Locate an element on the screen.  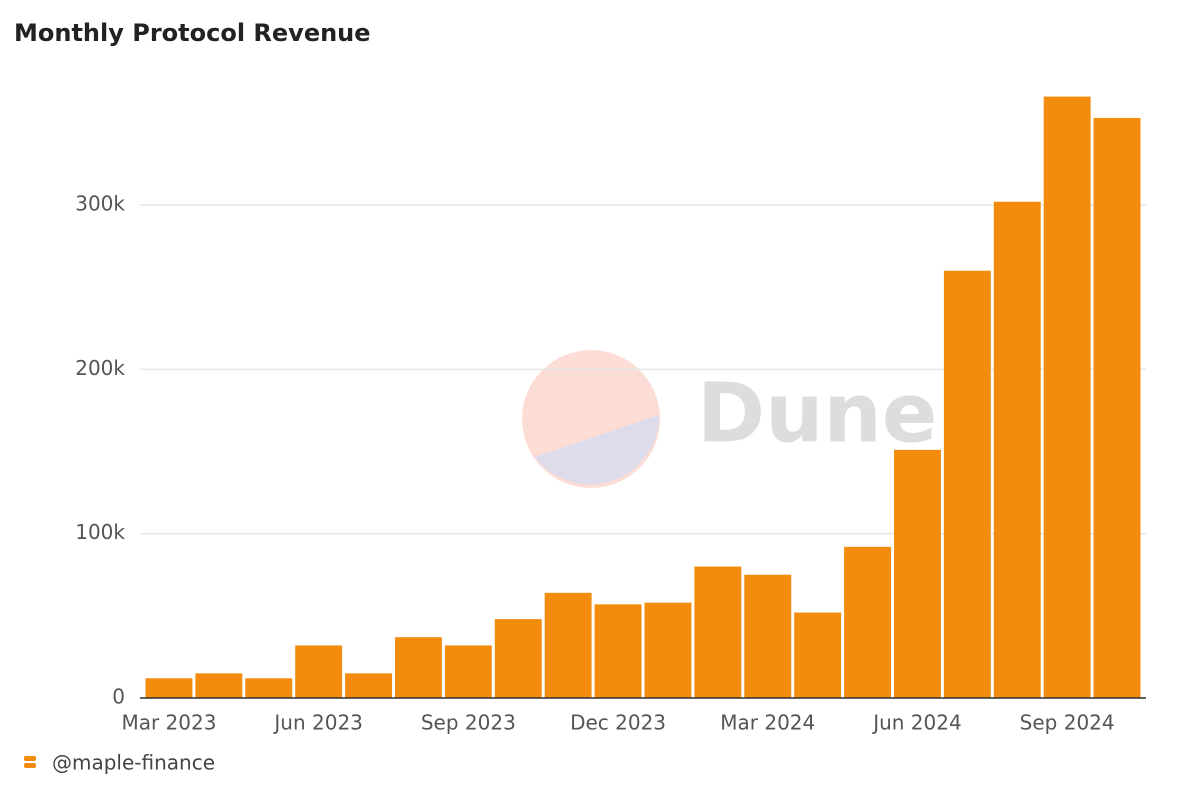
chart-title: Monthly Protocol Revenue is located at coordinates (192, 33).